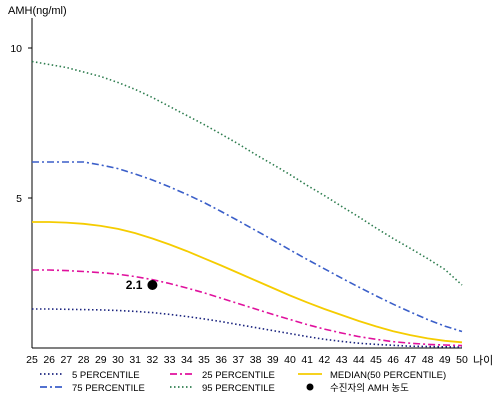  I want to click on x-tick-label: 28, so click(84, 360).